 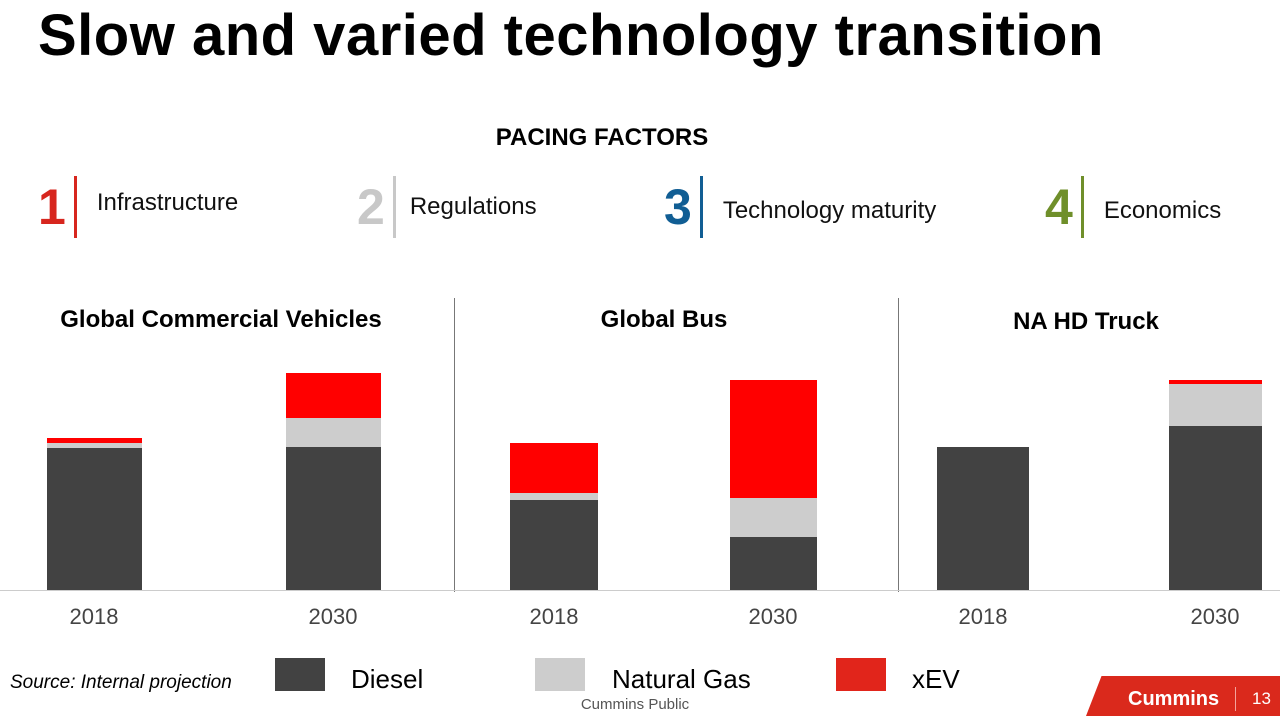 What do you see at coordinates (1174, 699) in the screenshot?
I see `cummins-logo: Cummins` at bounding box center [1174, 699].